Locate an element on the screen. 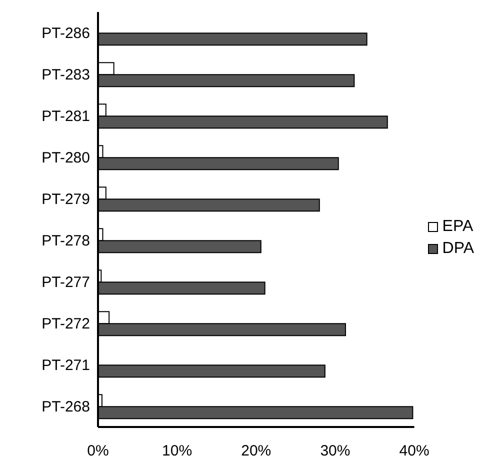 The width and height of the screenshot is (482, 475). y-tick-label: PT-272 is located at coordinates (66, 324).